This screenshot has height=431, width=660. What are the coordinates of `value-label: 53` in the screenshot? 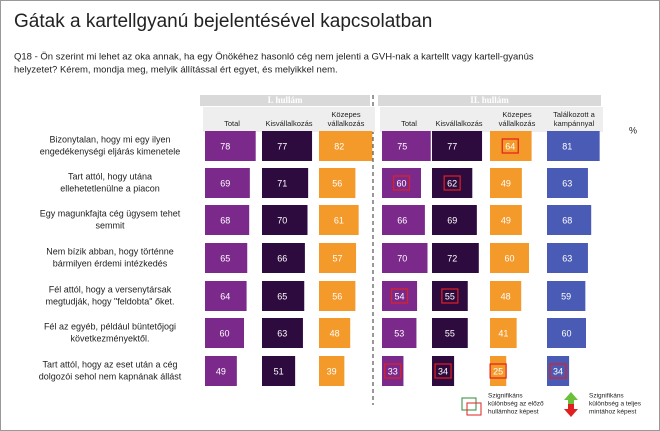 It's located at (399, 333).